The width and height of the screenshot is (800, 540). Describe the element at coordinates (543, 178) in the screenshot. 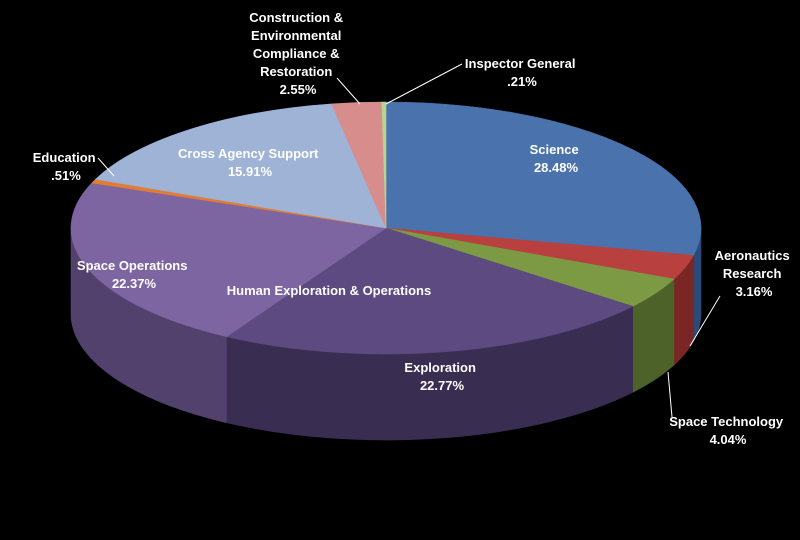

I see `slice-science` at that location.